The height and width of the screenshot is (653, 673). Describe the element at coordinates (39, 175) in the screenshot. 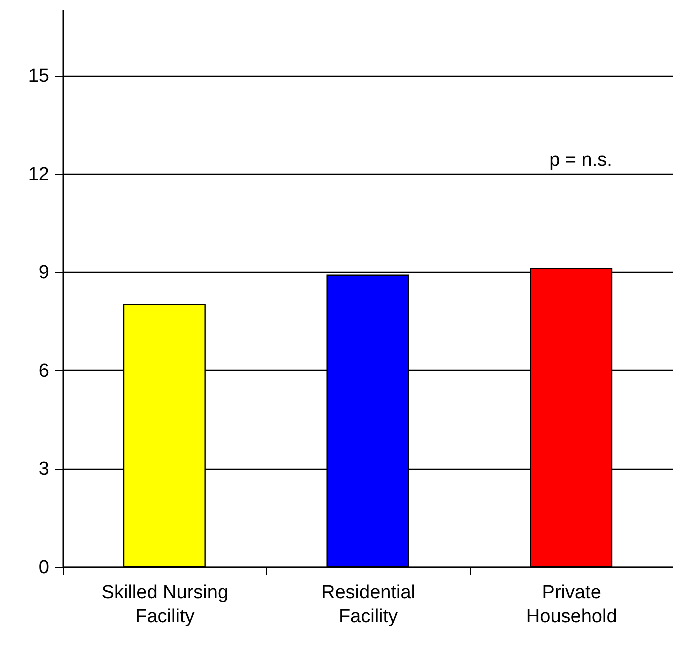

I see `y-tick-label: 12` at that location.